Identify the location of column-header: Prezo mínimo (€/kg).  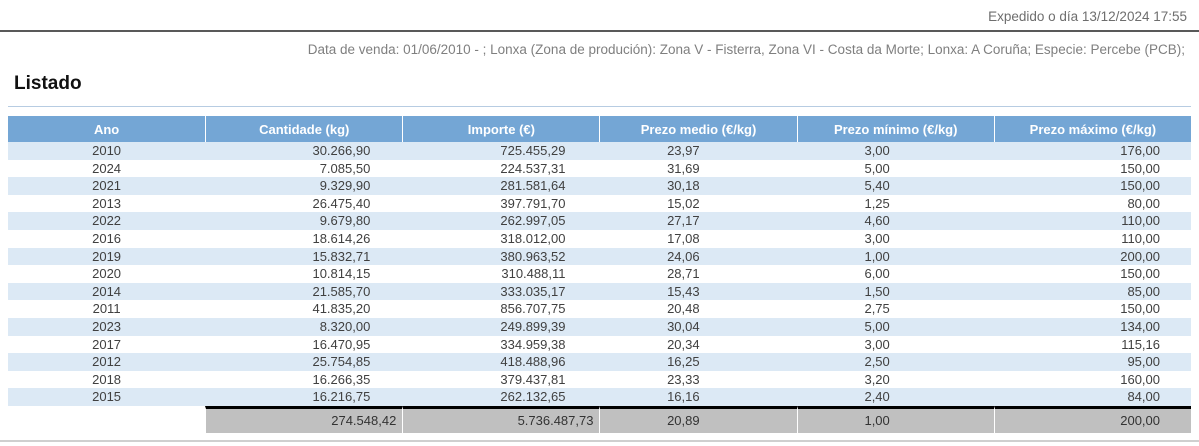
(895, 129).